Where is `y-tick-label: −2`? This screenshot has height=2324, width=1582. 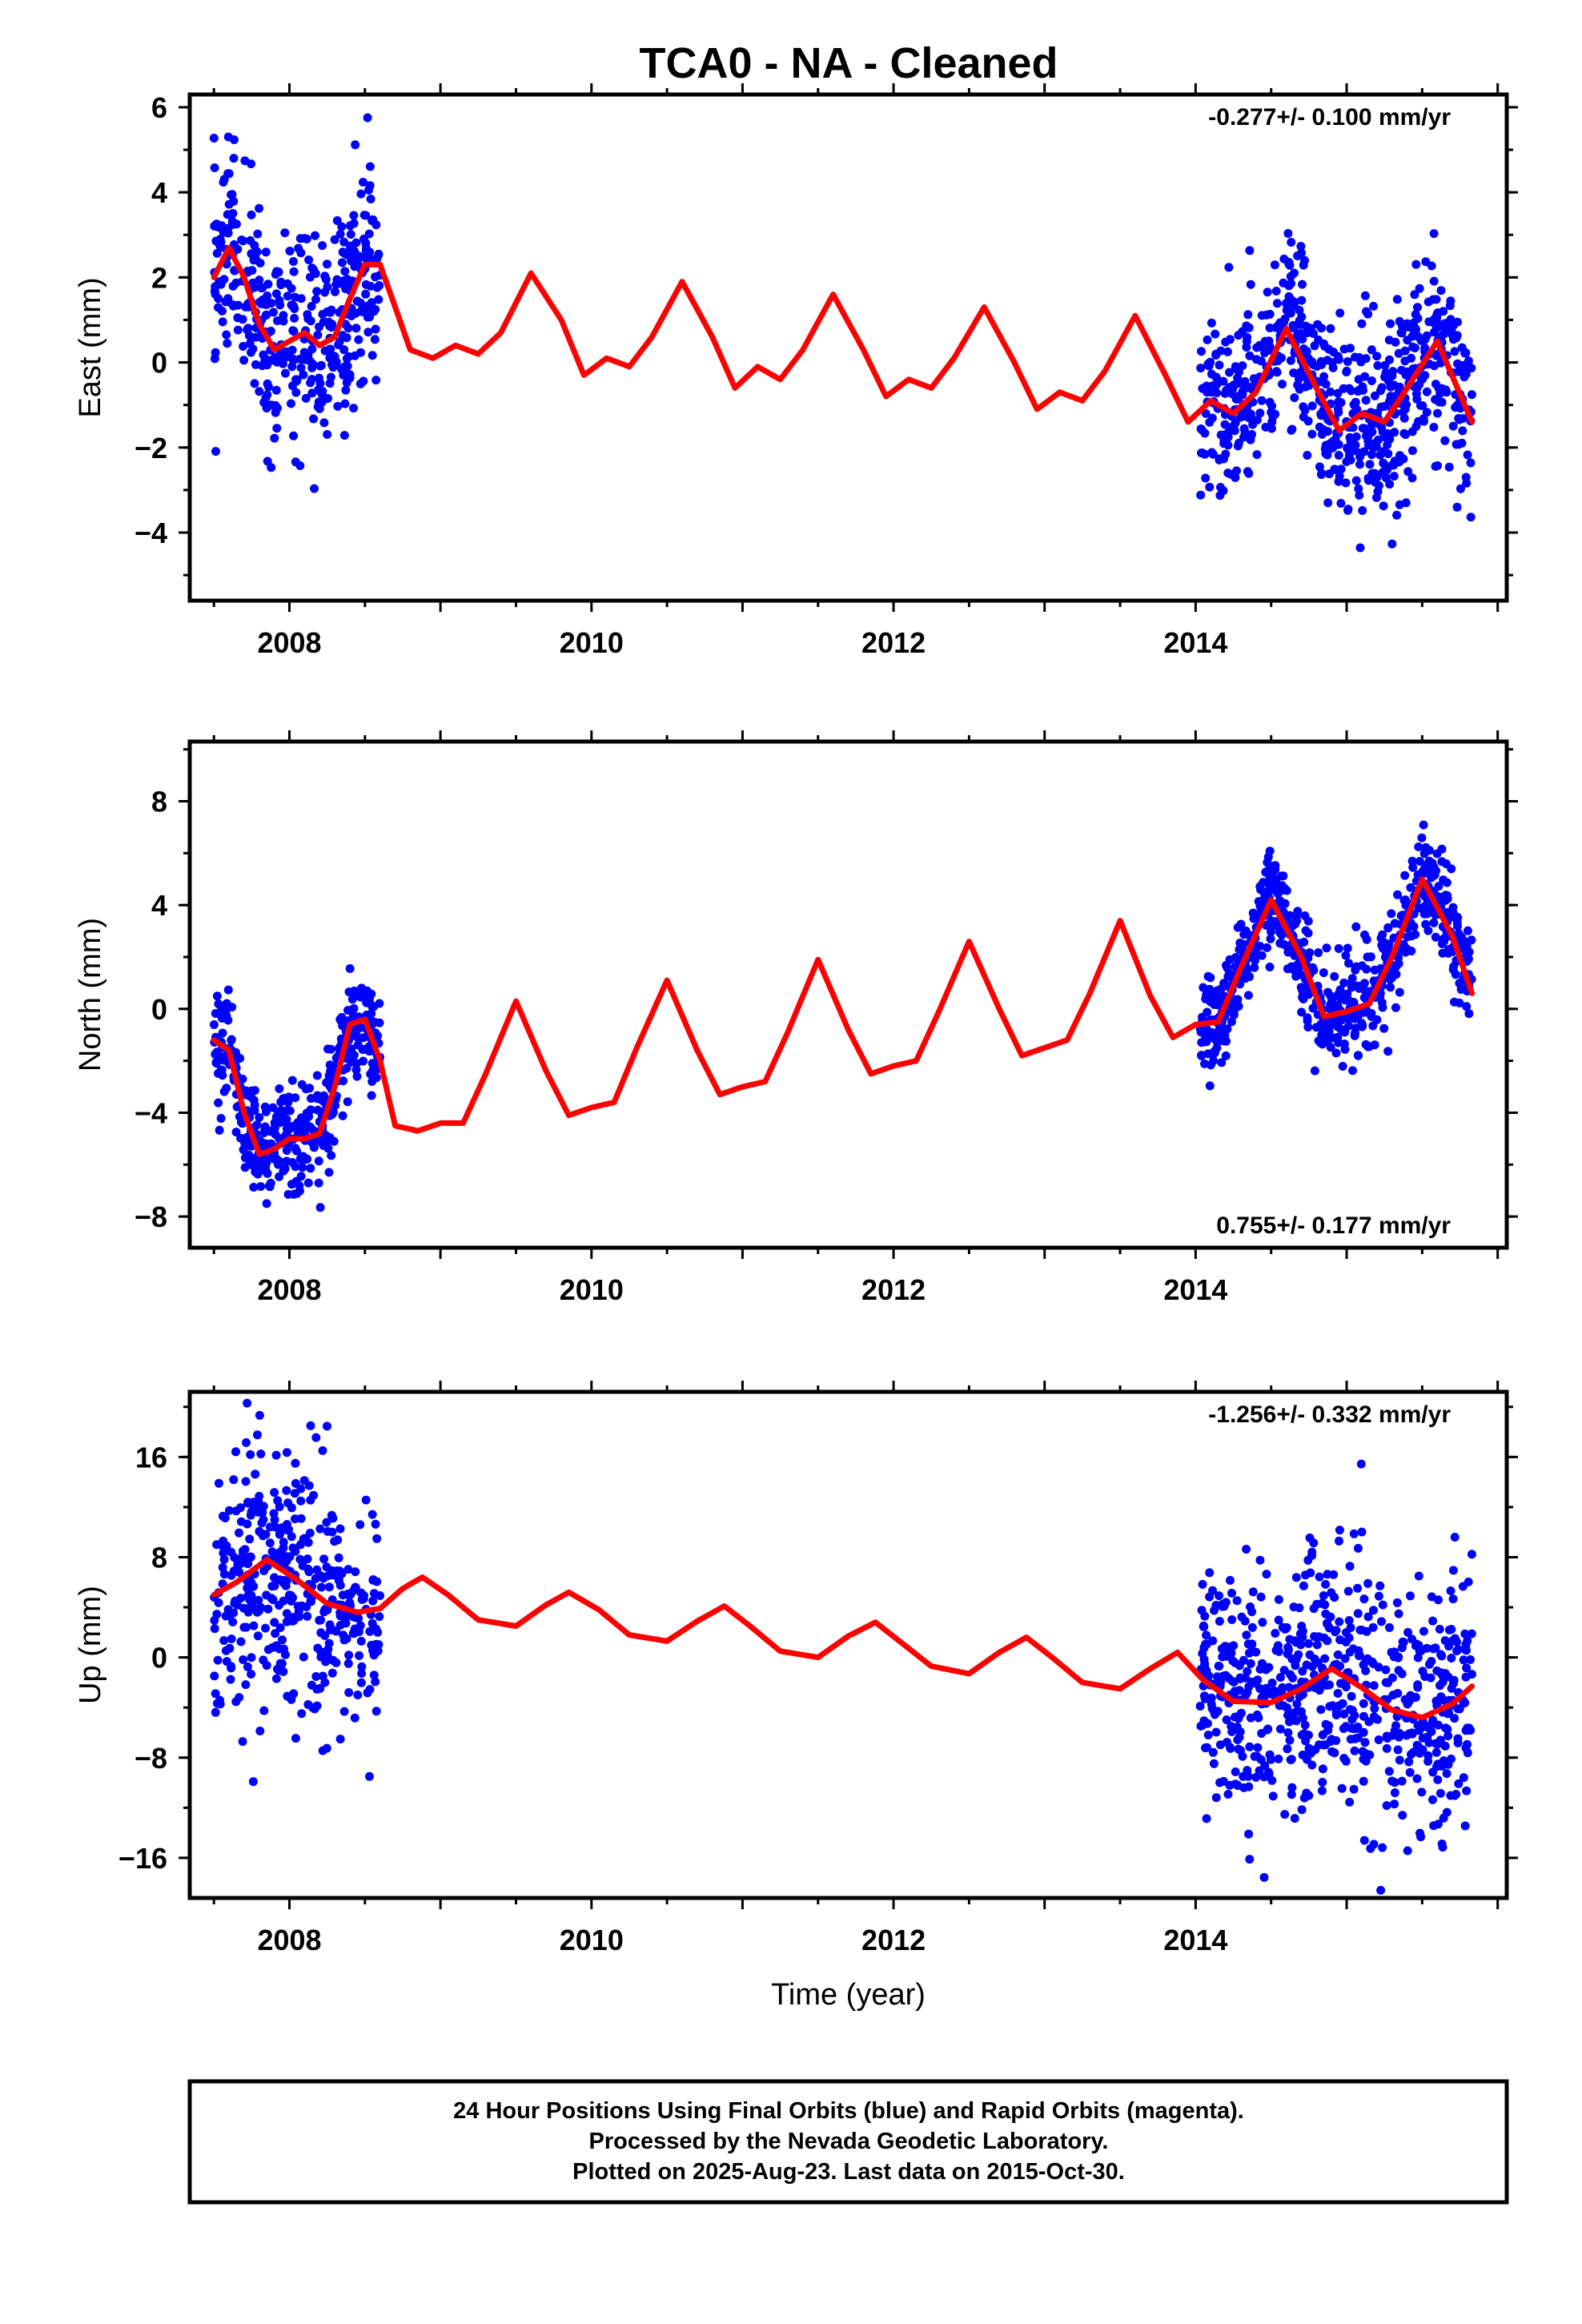
y-tick-label: −2 is located at coordinates (151, 448).